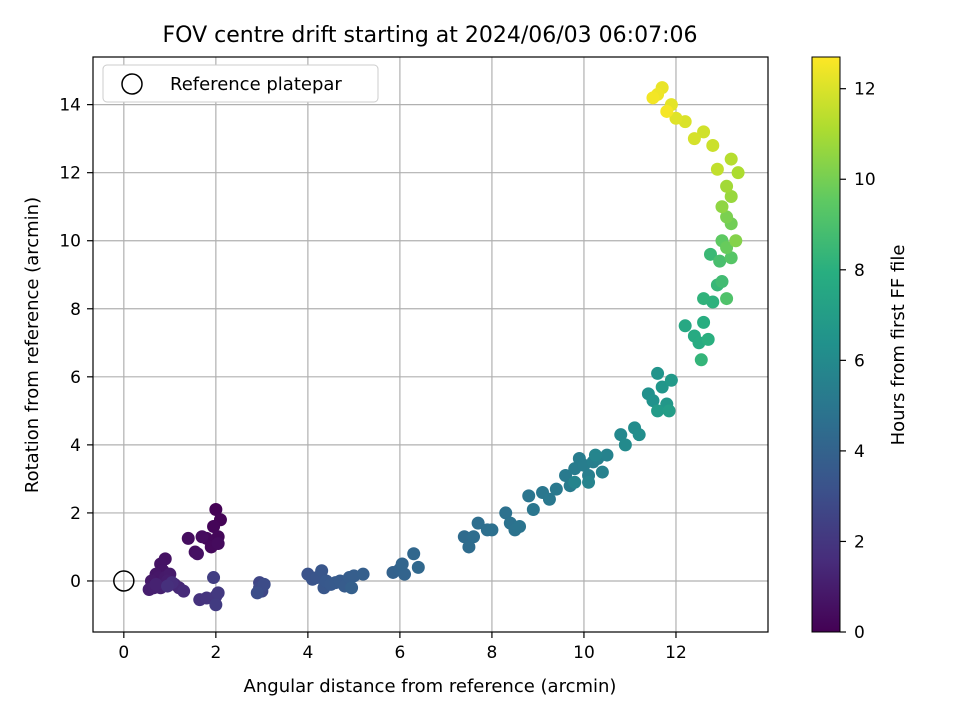 The height and width of the screenshot is (720, 960). Describe the element at coordinates (584, 653) in the screenshot. I see `x-tick-label: 10` at that location.